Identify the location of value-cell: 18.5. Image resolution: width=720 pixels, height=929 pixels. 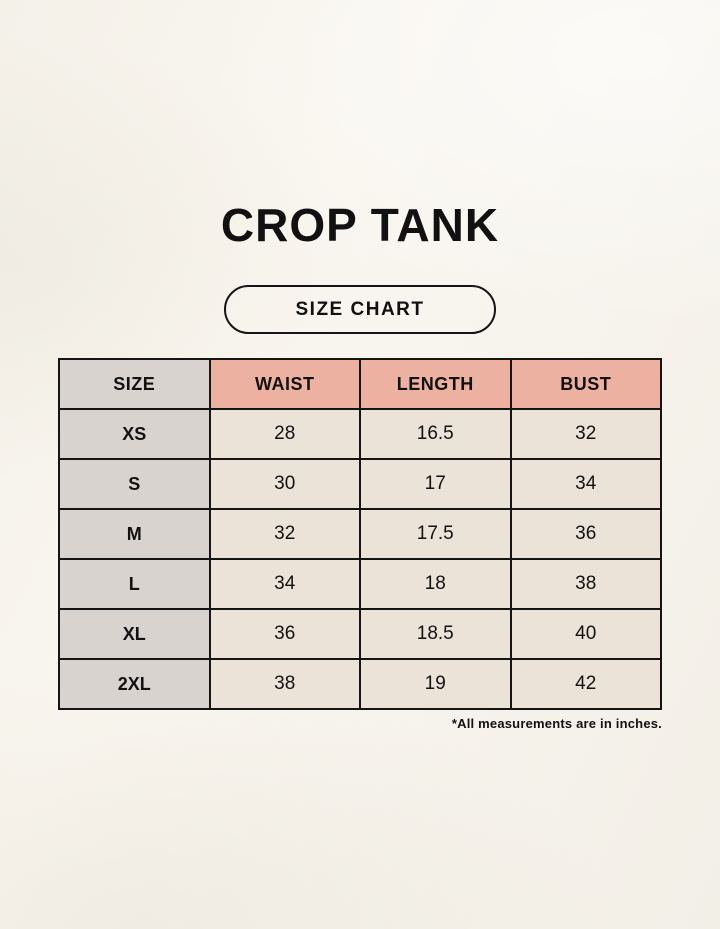
(435, 634).